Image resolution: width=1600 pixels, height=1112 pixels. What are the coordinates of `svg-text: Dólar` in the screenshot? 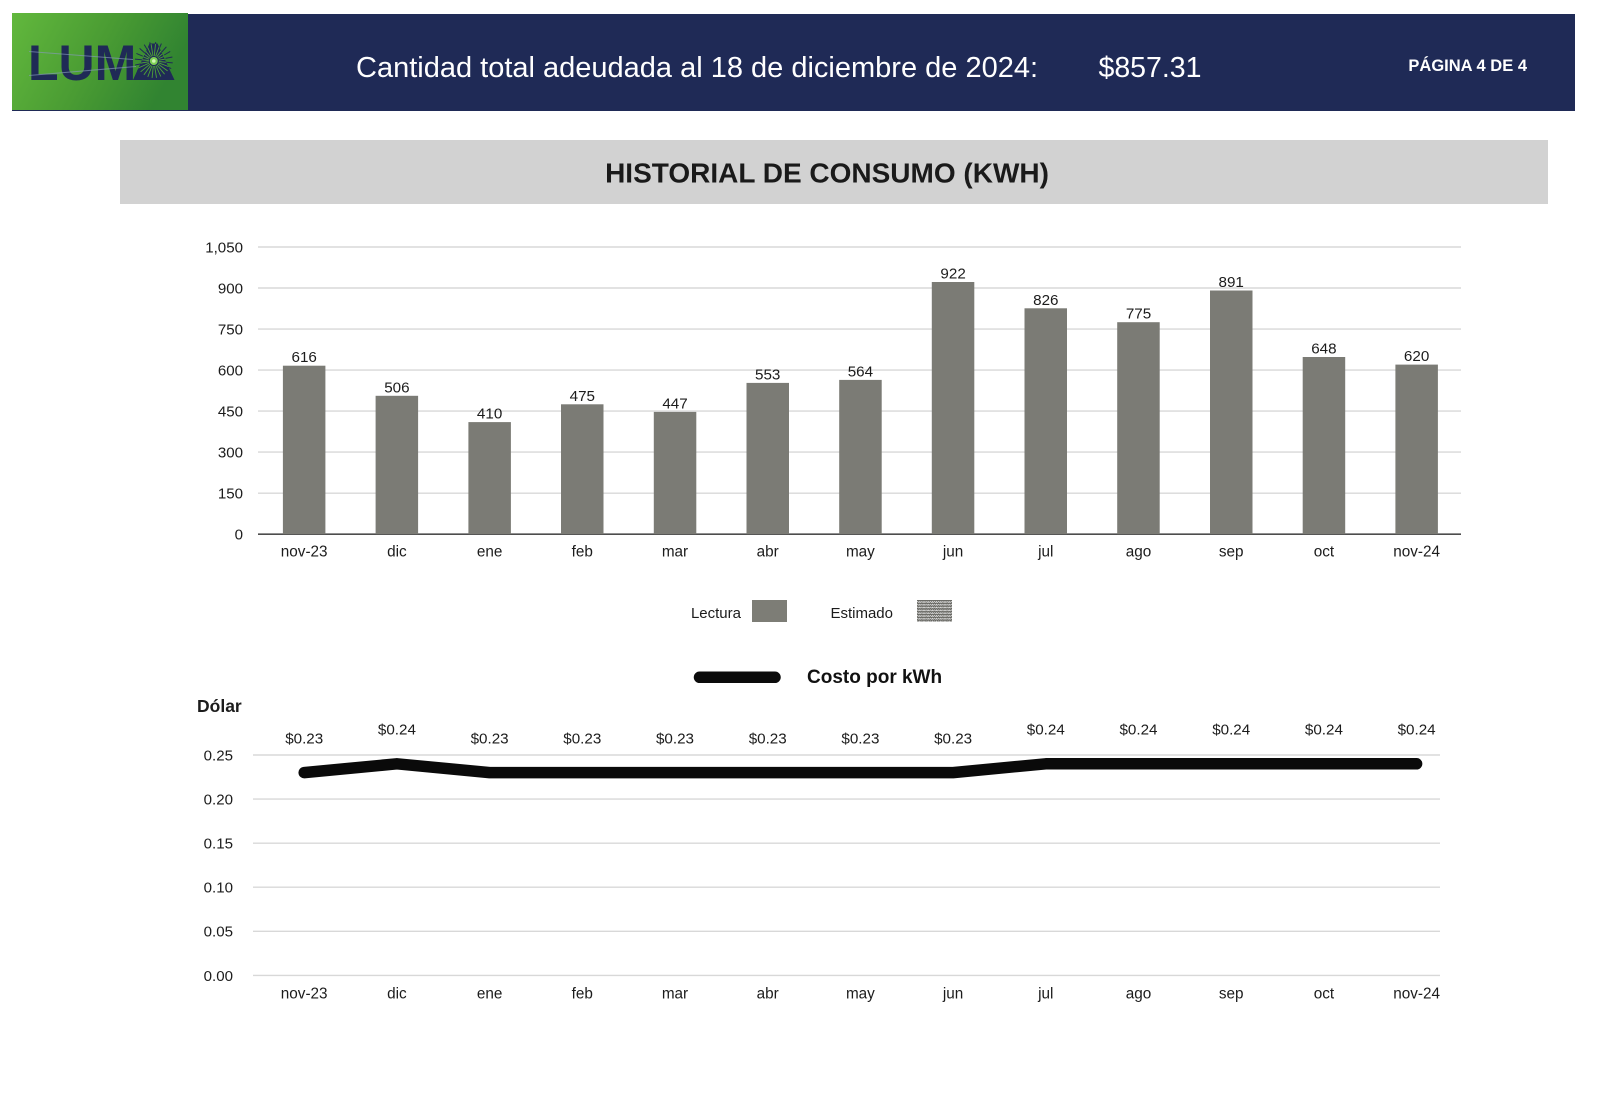 It's located at (219, 706).